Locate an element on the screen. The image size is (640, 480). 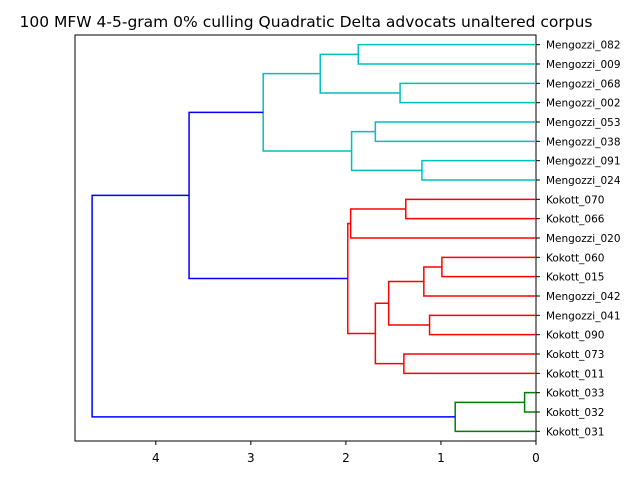
dendrogram-link-r7 is located at coordinates (469, 364).